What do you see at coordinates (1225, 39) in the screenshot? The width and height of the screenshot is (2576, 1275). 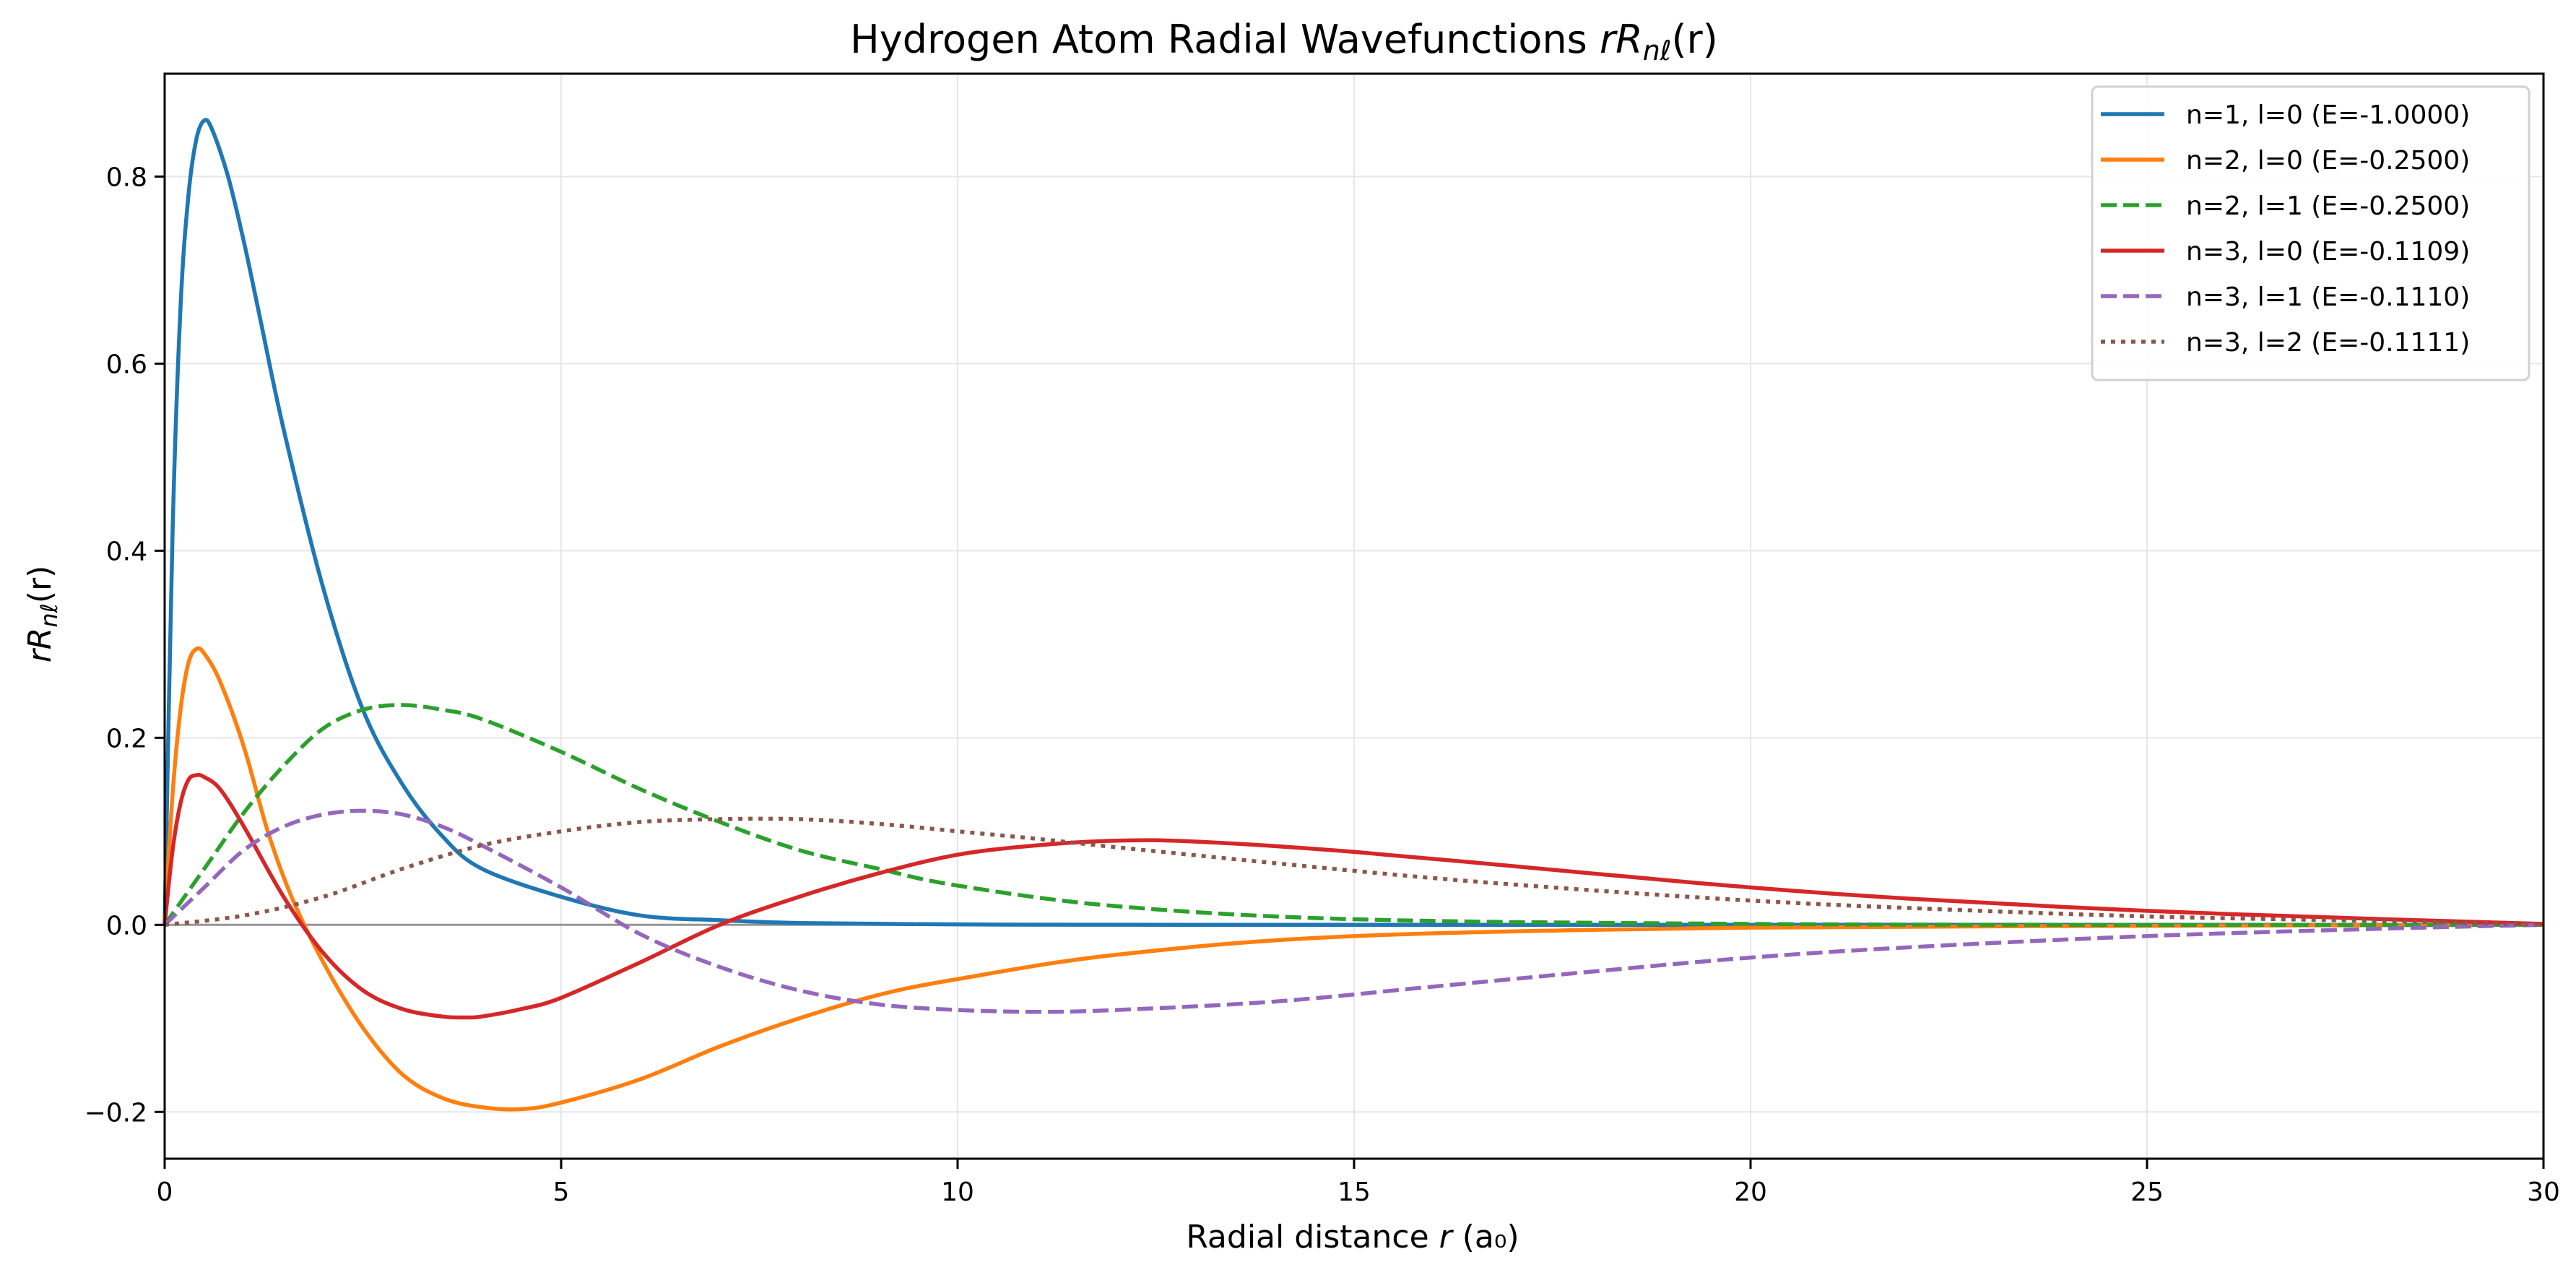 I see `chart-title-prefix: Hydrogen Atom Radial Wavefunctions` at bounding box center [1225, 39].